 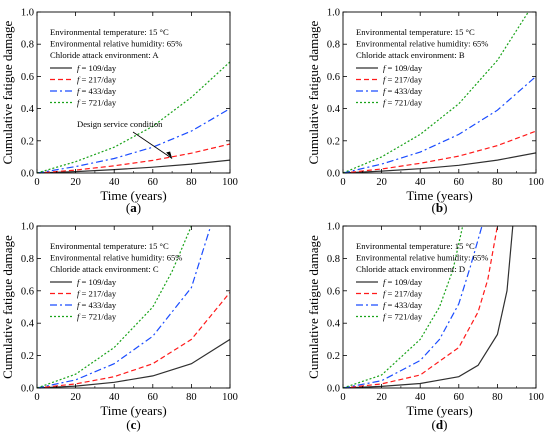 I want to click on info-line: Chloride attack environment: B, so click(x=410, y=55).